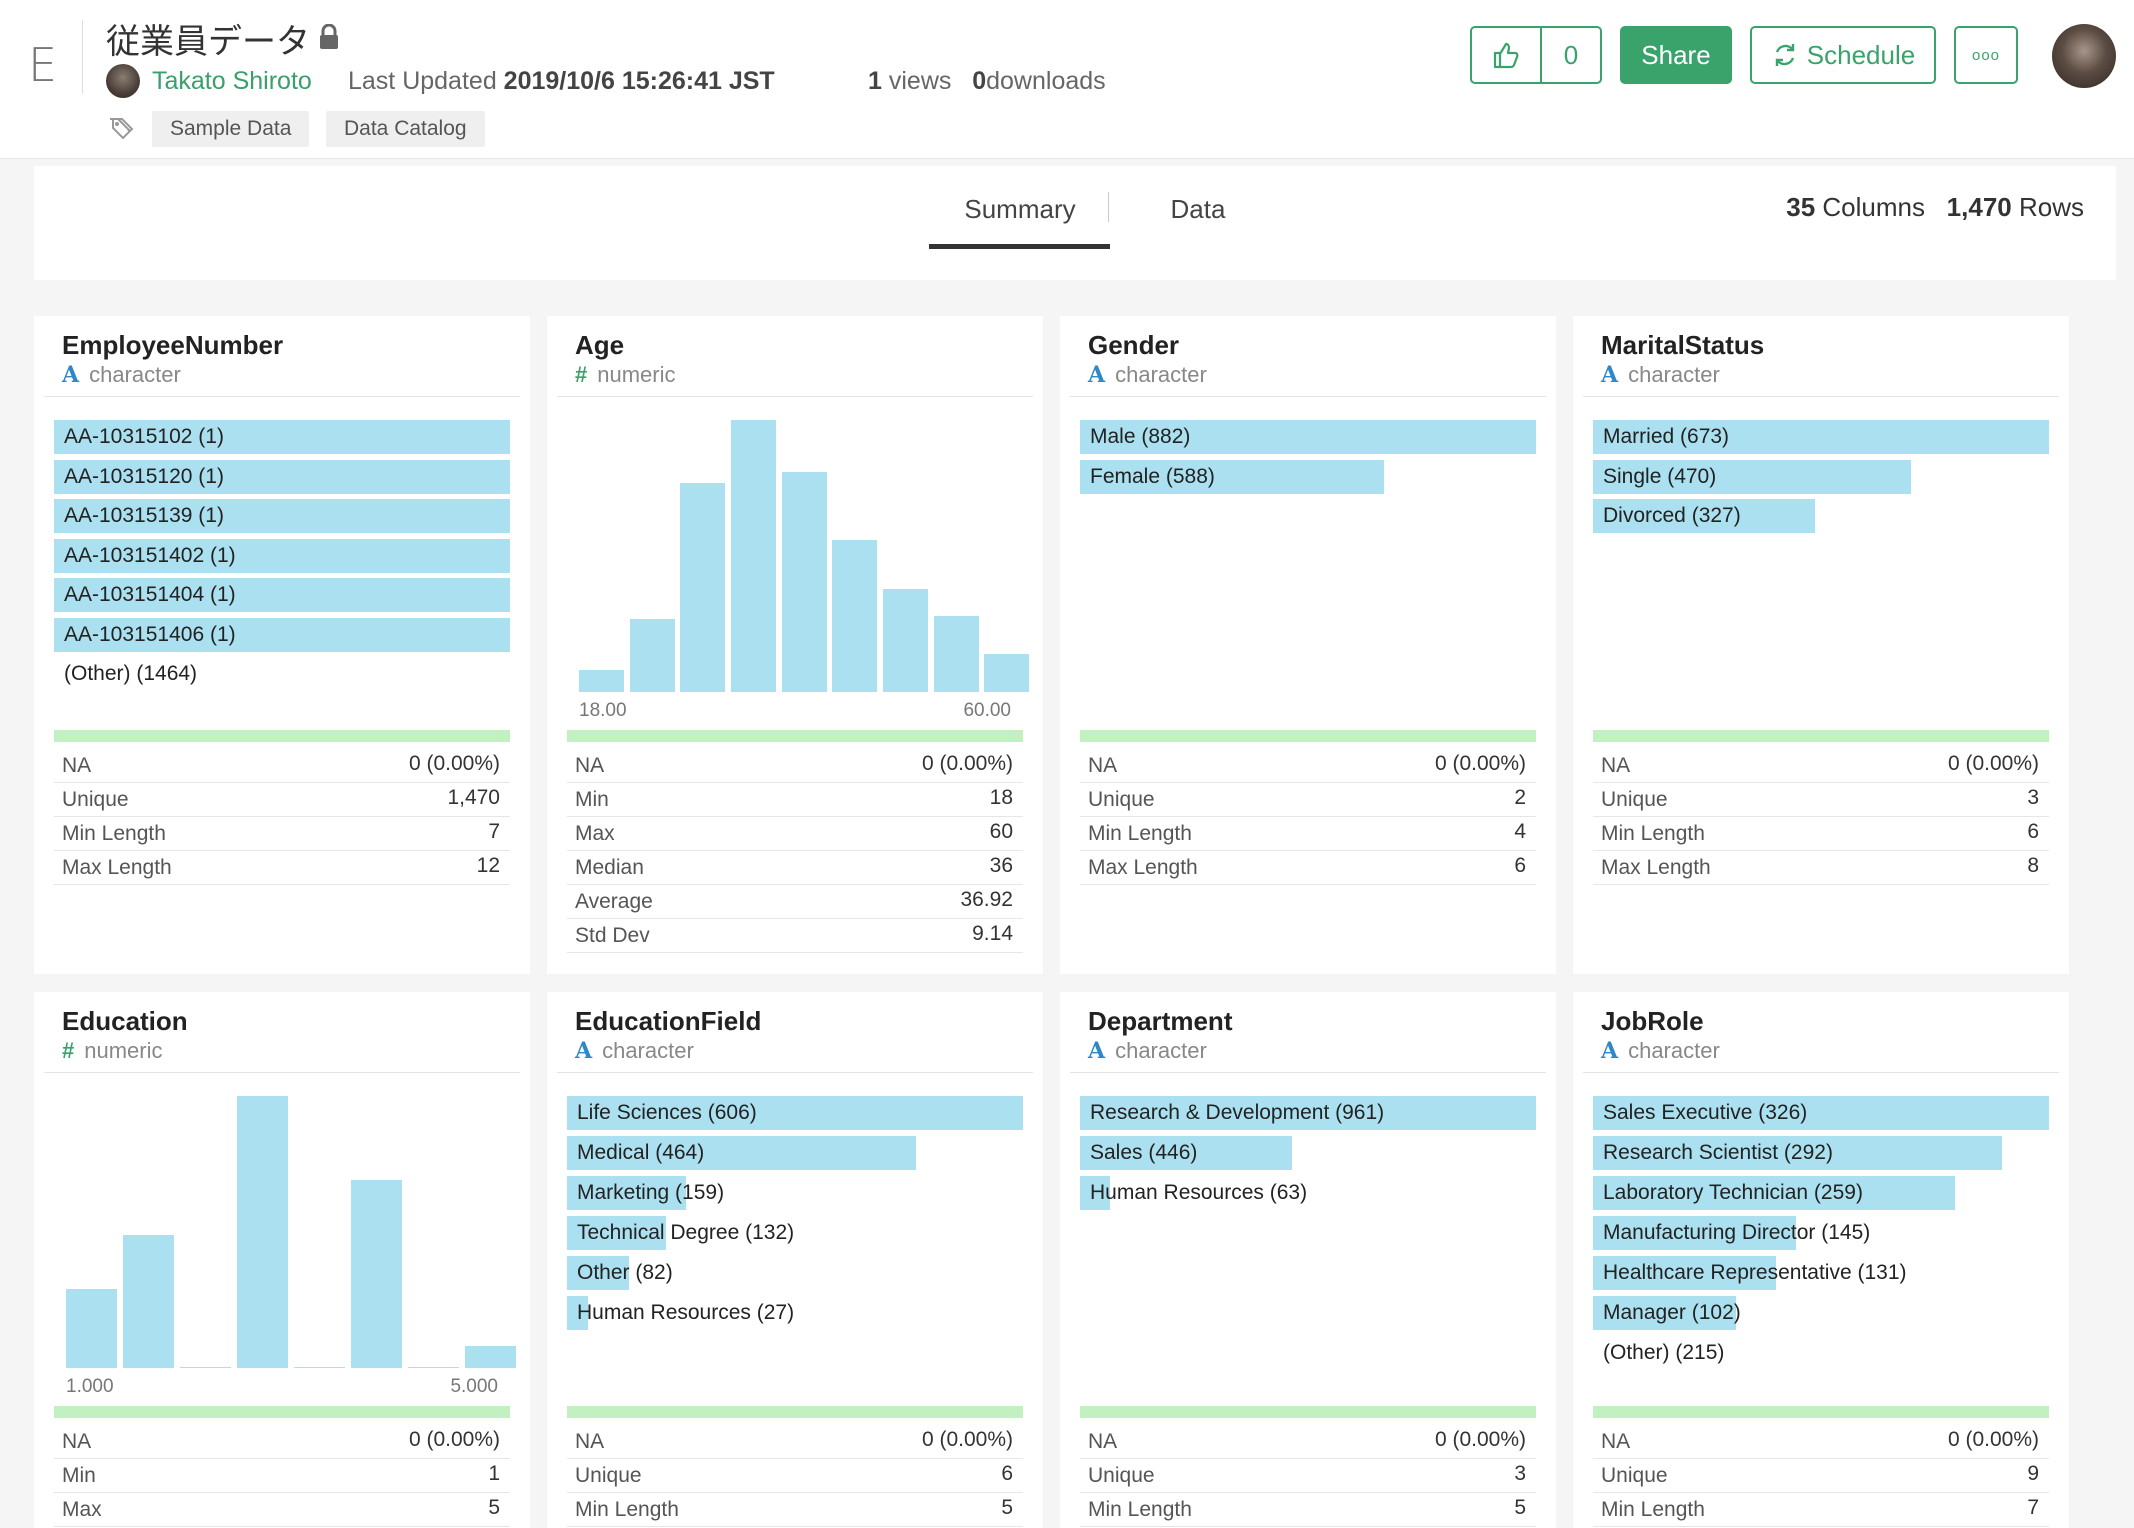 The height and width of the screenshot is (1528, 2134). What do you see at coordinates (1610, 1051) in the screenshot?
I see `character-type-icon: A` at bounding box center [1610, 1051].